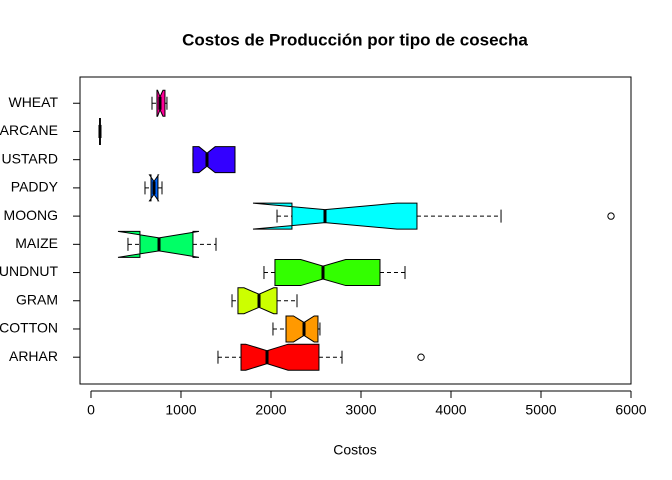 The image size is (672, 480). Describe the element at coordinates (33, 356) in the screenshot. I see `y-tick-label: ARHAR` at that location.